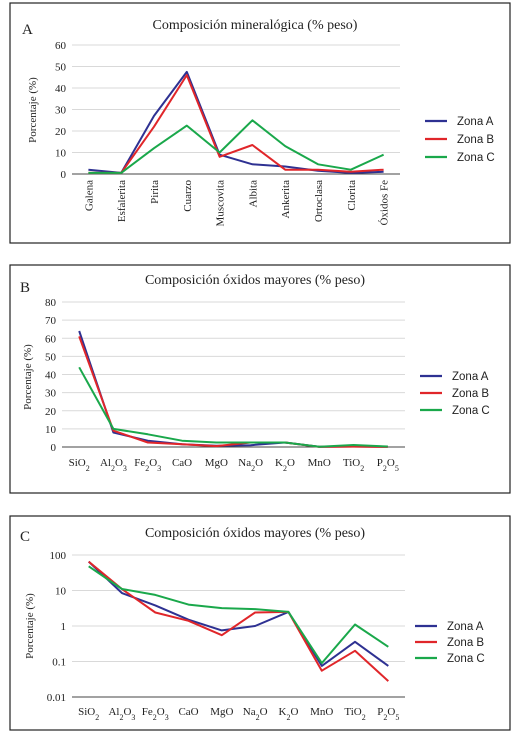 The width and height of the screenshot is (515, 735). What do you see at coordinates (25, 288) in the screenshot?
I see `panel-letter: B` at bounding box center [25, 288].